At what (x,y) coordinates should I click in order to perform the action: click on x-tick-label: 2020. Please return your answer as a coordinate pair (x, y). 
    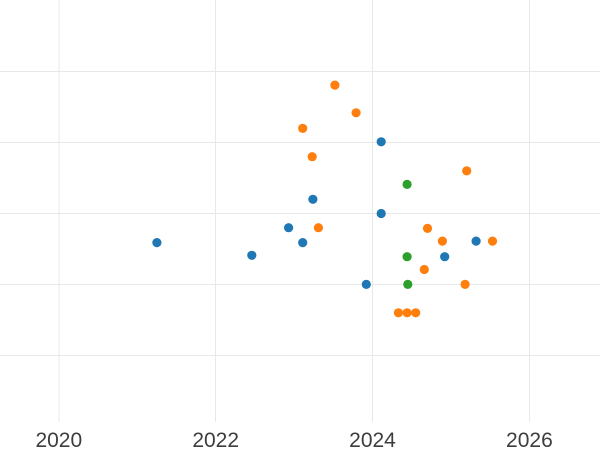
    Looking at the image, I should click on (58, 439).